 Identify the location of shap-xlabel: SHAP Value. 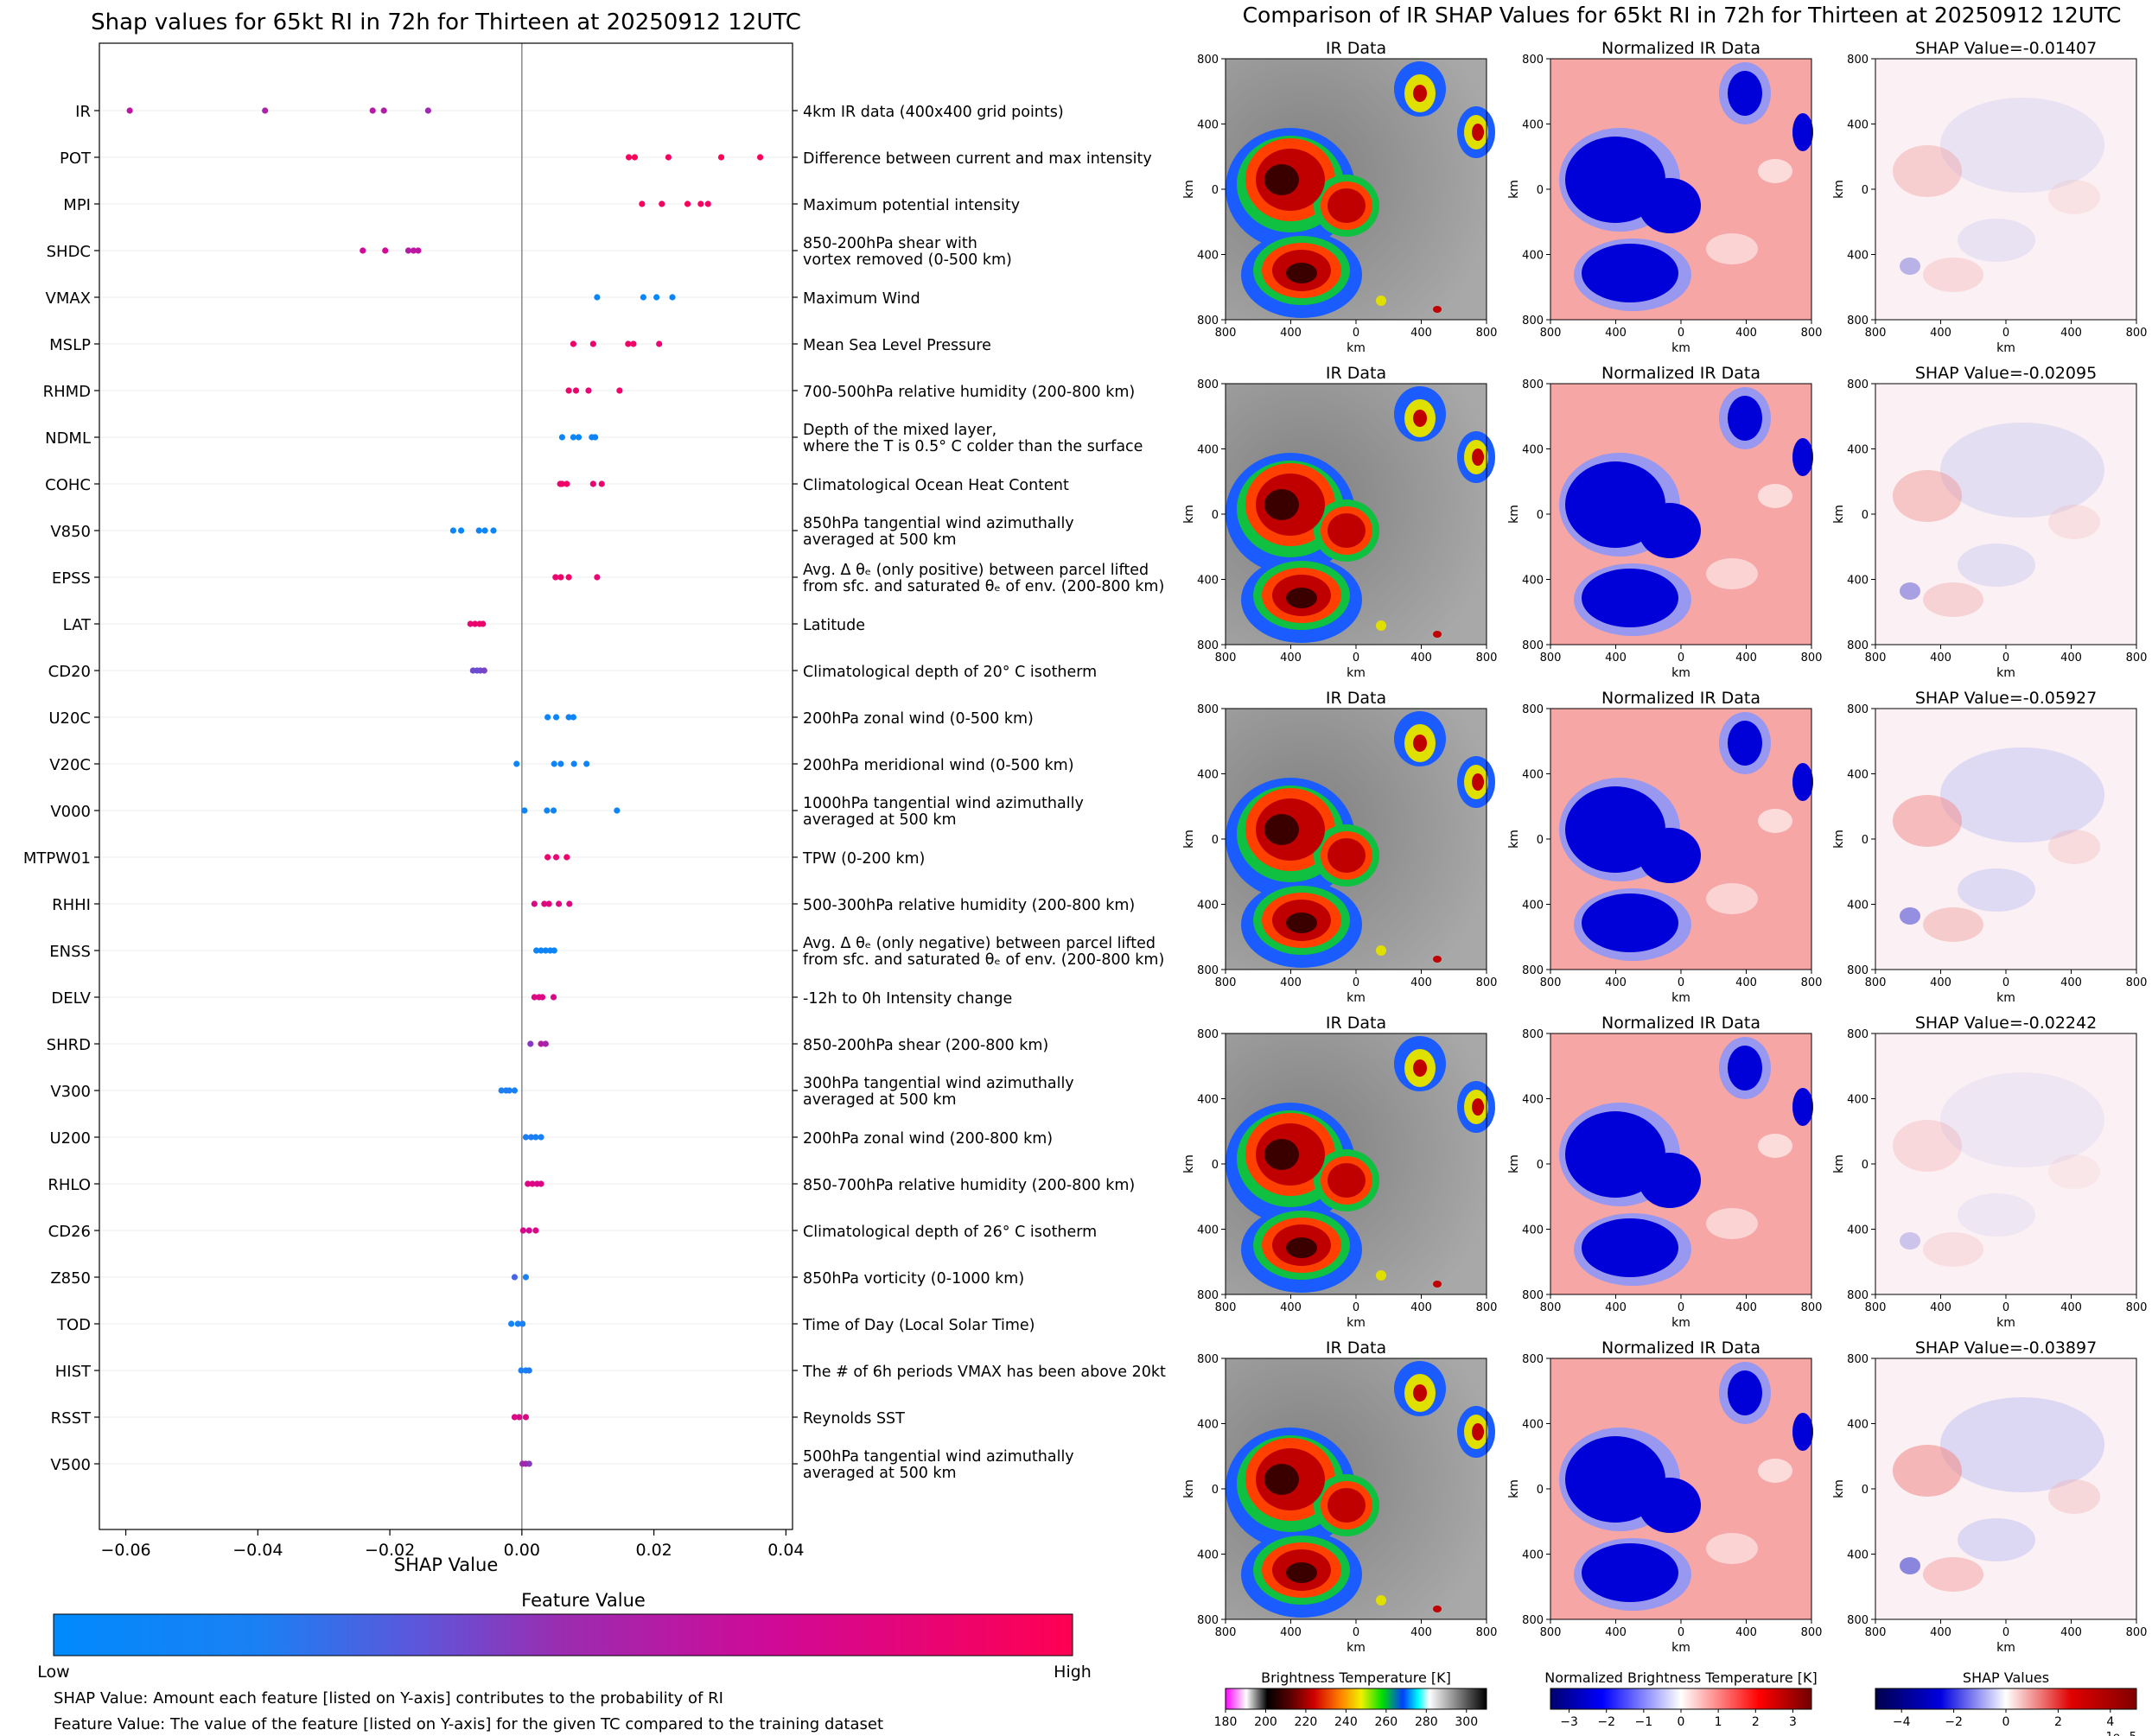
(446, 1565).